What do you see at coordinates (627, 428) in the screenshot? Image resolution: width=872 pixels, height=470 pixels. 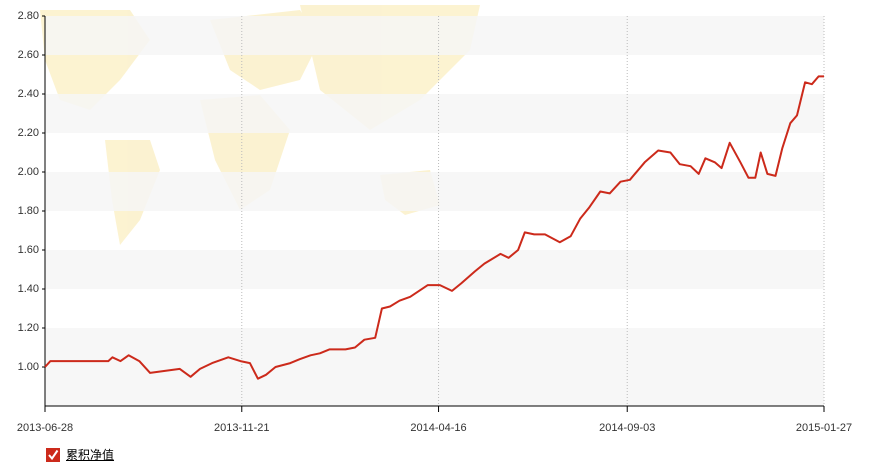 I see `x-tick-label: 2014-09-03` at bounding box center [627, 428].